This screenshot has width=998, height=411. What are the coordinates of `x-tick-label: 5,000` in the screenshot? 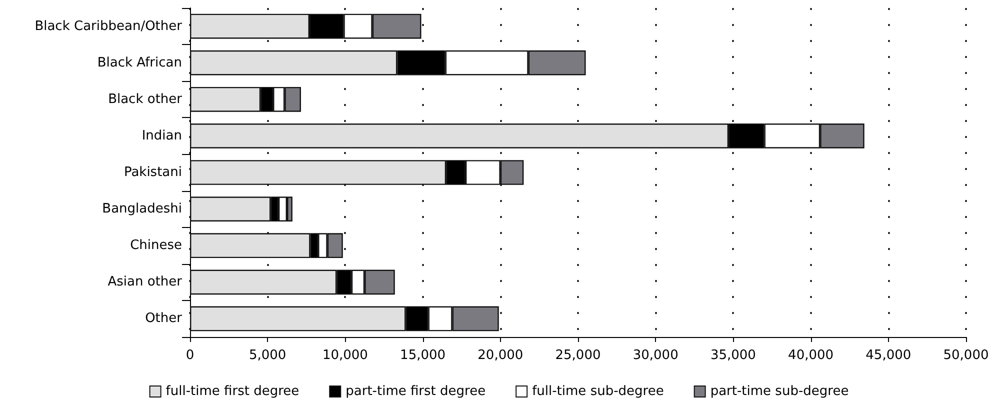 It's located at (267, 355).